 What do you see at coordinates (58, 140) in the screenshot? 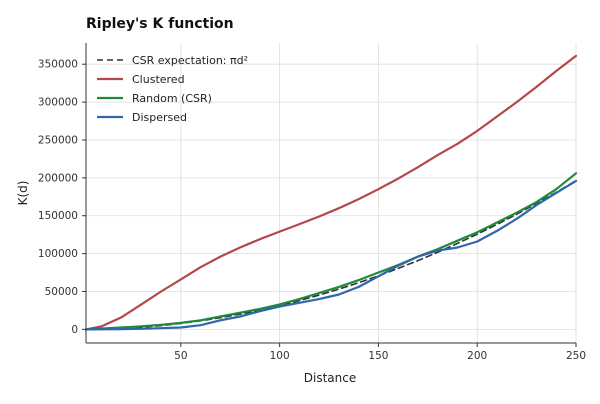
I see `y-tick-label: 250000` at bounding box center [58, 140].